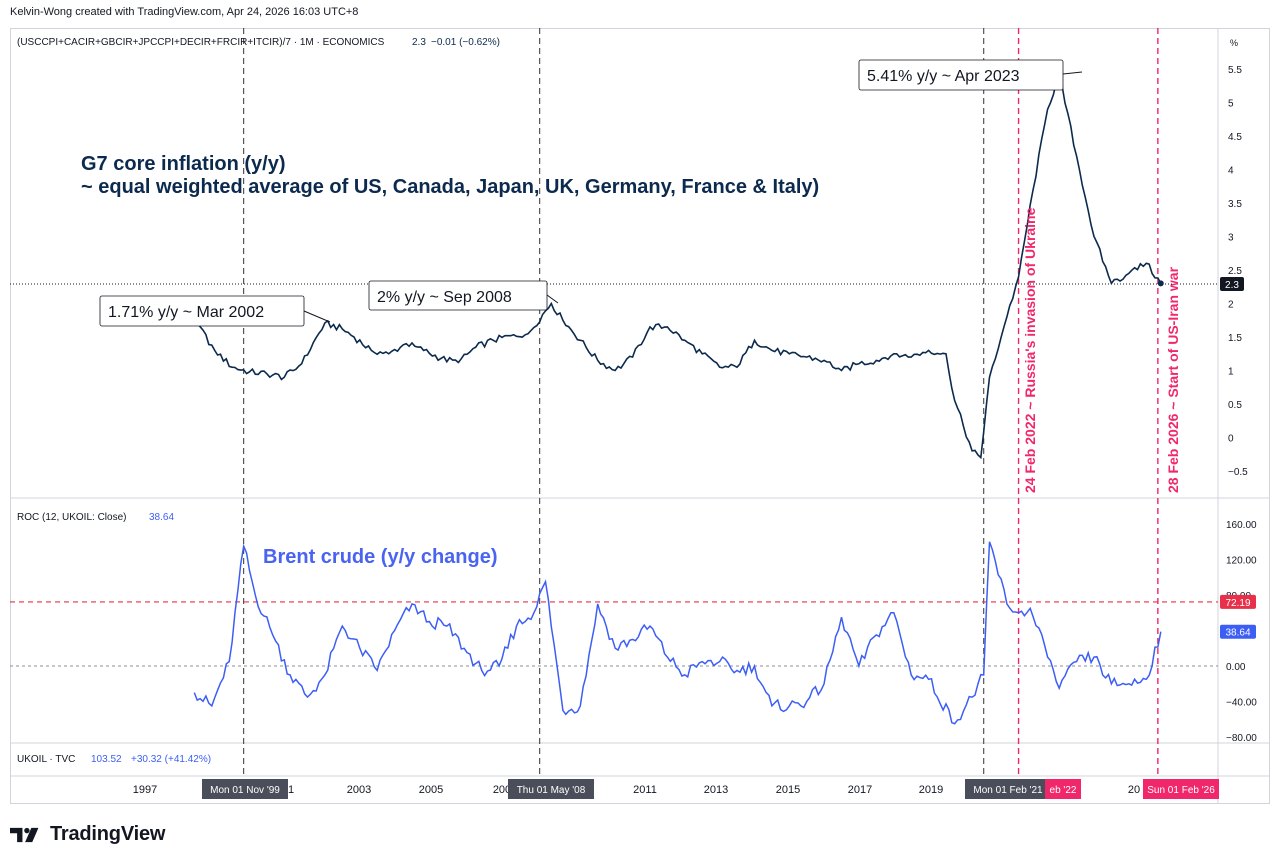  Describe the element at coordinates (1160, 283) in the screenshot. I see `inflation-last-point` at that location.